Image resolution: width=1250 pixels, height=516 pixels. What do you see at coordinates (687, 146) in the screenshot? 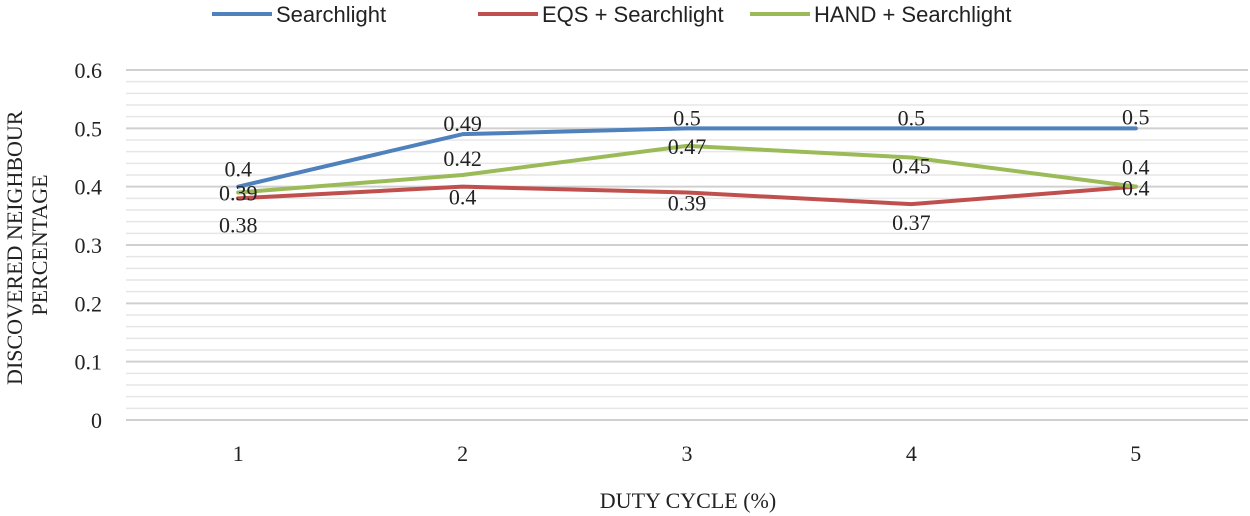
I see `data-label: 0.47` at bounding box center [687, 146].